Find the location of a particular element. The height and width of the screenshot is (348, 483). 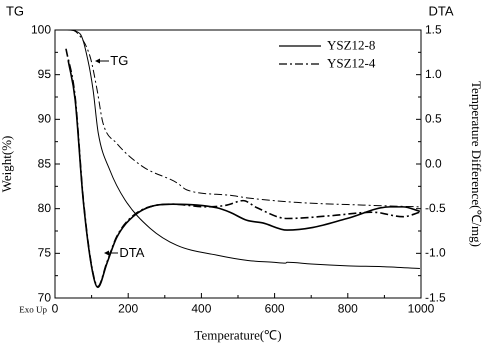

text: TG is located at coordinates (15, 11).